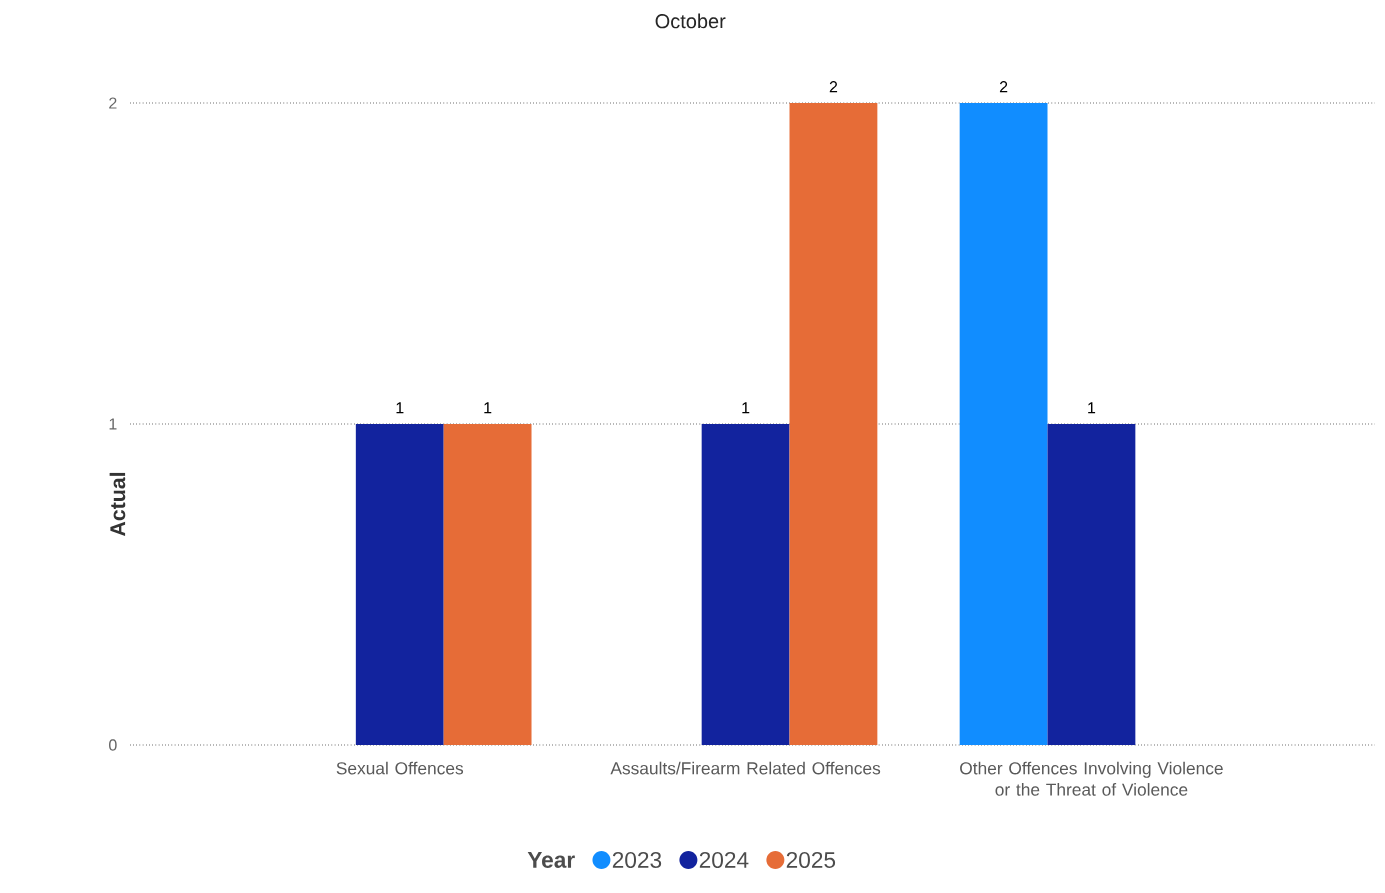  What do you see at coordinates (113, 103) in the screenshot?
I see `y-tick-label: 2` at bounding box center [113, 103].